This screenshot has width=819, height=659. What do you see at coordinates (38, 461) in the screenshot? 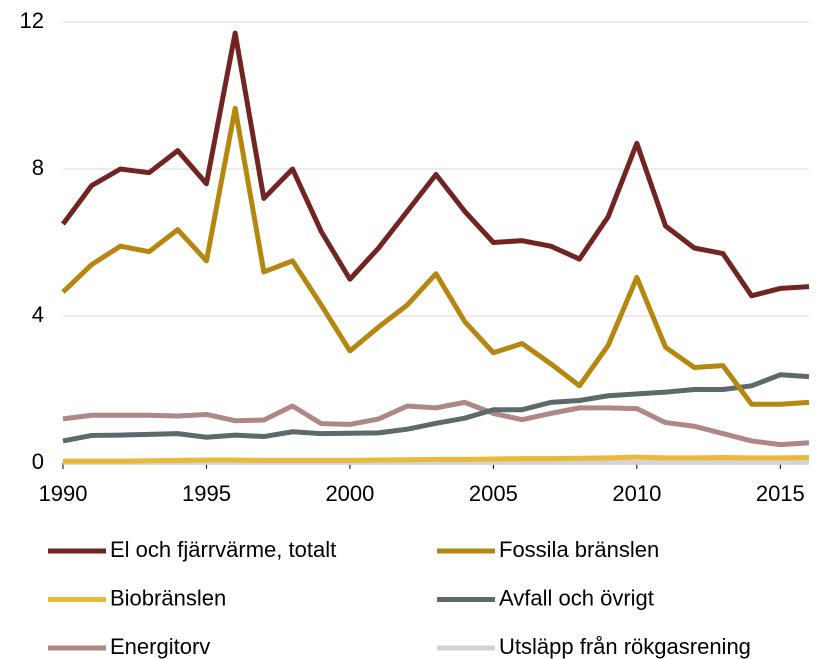
I see `y-tick-label: 0` at bounding box center [38, 461].